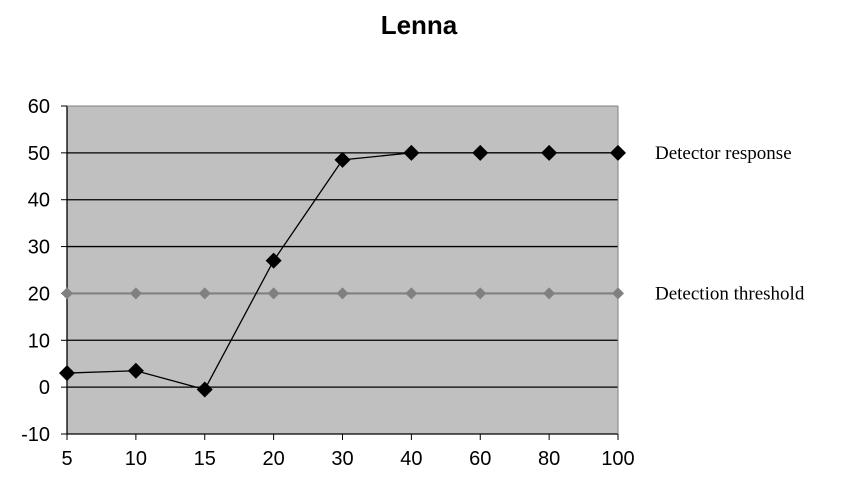 Image resolution: width=851 pixels, height=480 pixels. What do you see at coordinates (480, 459) in the screenshot?
I see `x-tick-label: 60` at bounding box center [480, 459].